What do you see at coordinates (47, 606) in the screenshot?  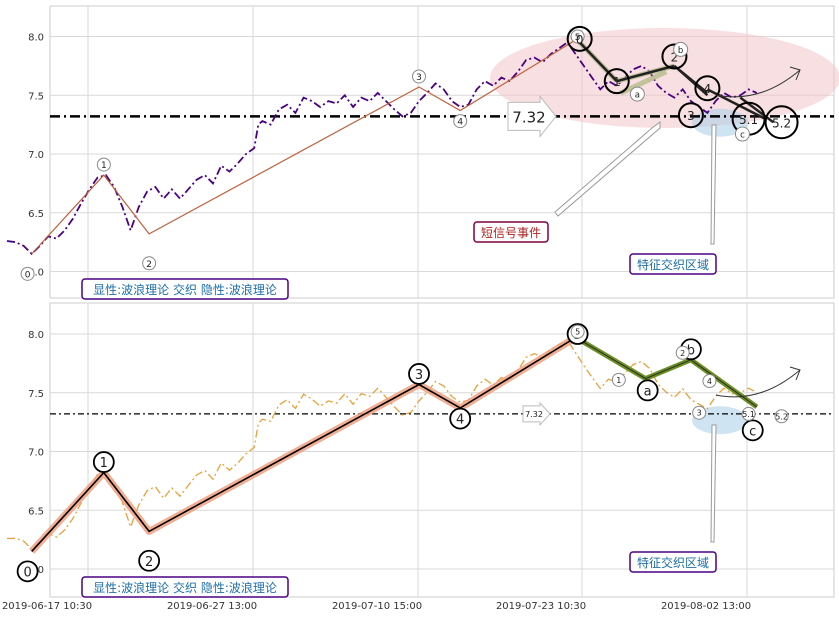 I see `x-tick-label: 2019-06-17 10:30` at bounding box center [47, 606].